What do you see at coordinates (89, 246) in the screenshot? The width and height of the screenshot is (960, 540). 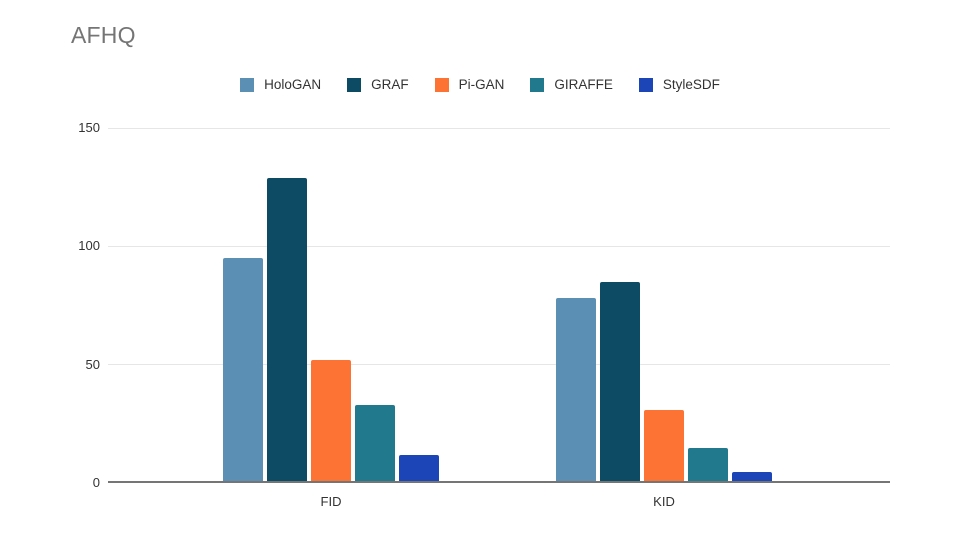 I see `y-axis-tick-label: 100` at bounding box center [89, 246].